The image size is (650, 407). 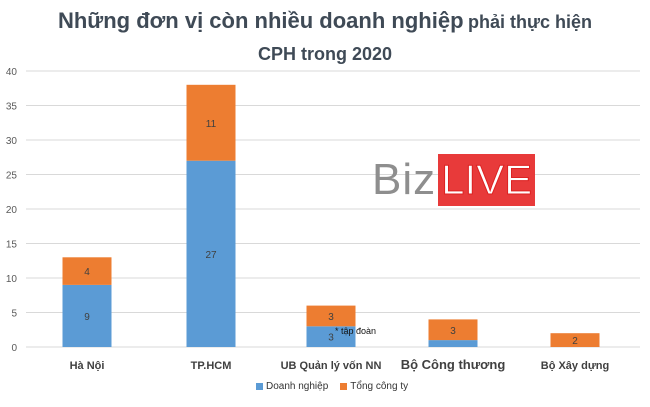 What do you see at coordinates (344, 386) in the screenshot?
I see `legend-swatch-tong-cong-ty` at bounding box center [344, 386].